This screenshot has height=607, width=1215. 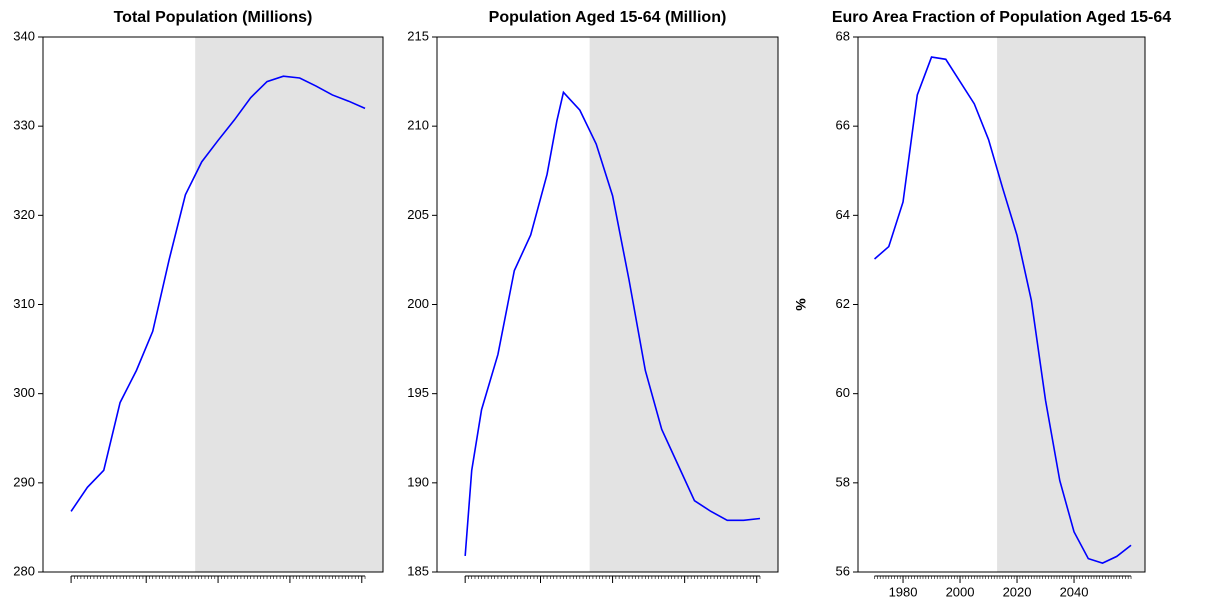 I want to click on y-tick-label: 215, so click(x=418, y=35).